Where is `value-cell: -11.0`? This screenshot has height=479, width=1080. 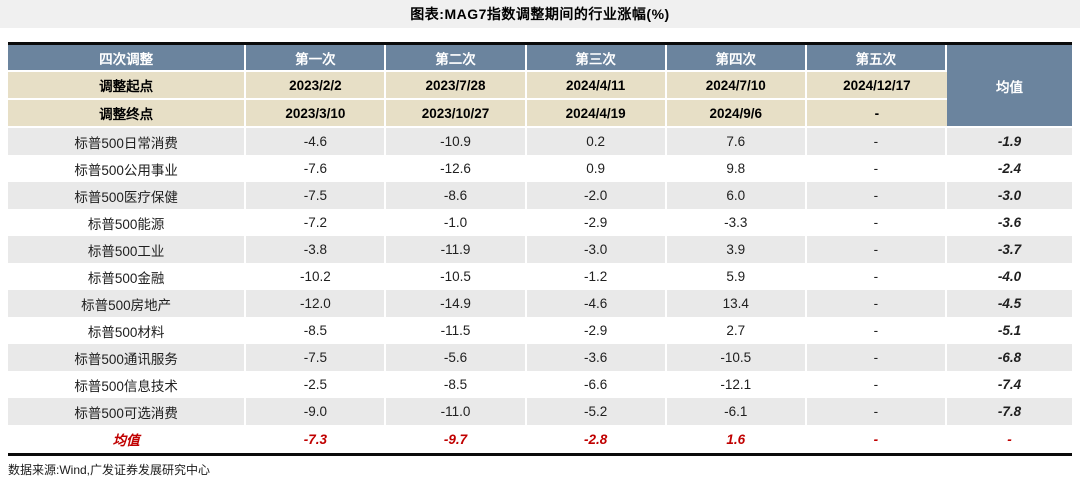
value-cell: -11.0 is located at coordinates (456, 411).